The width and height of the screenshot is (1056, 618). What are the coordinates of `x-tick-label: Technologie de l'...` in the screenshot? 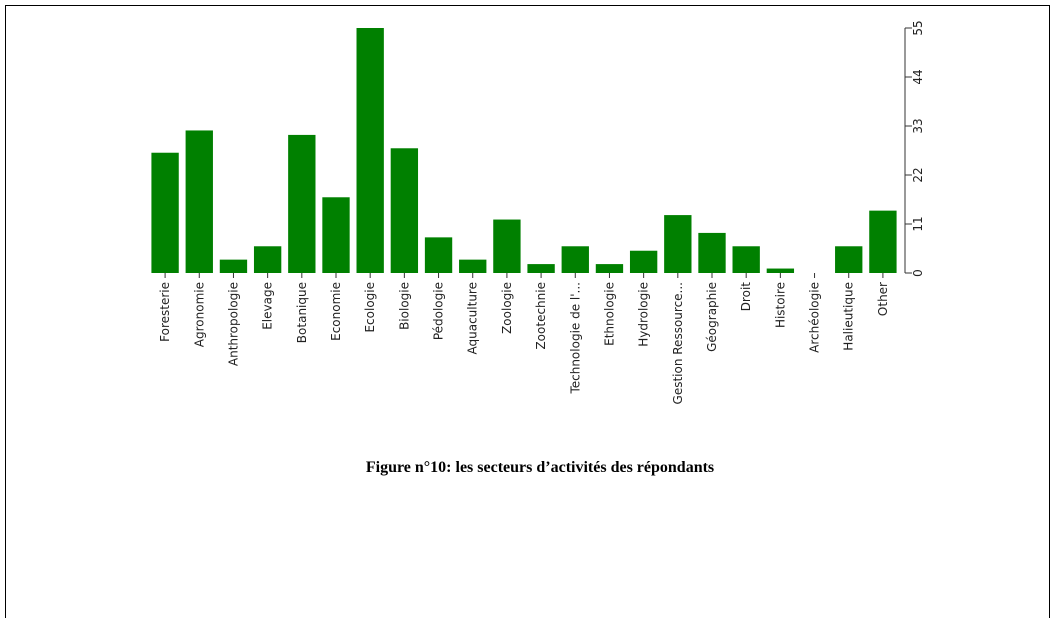 It's located at (575, 338).